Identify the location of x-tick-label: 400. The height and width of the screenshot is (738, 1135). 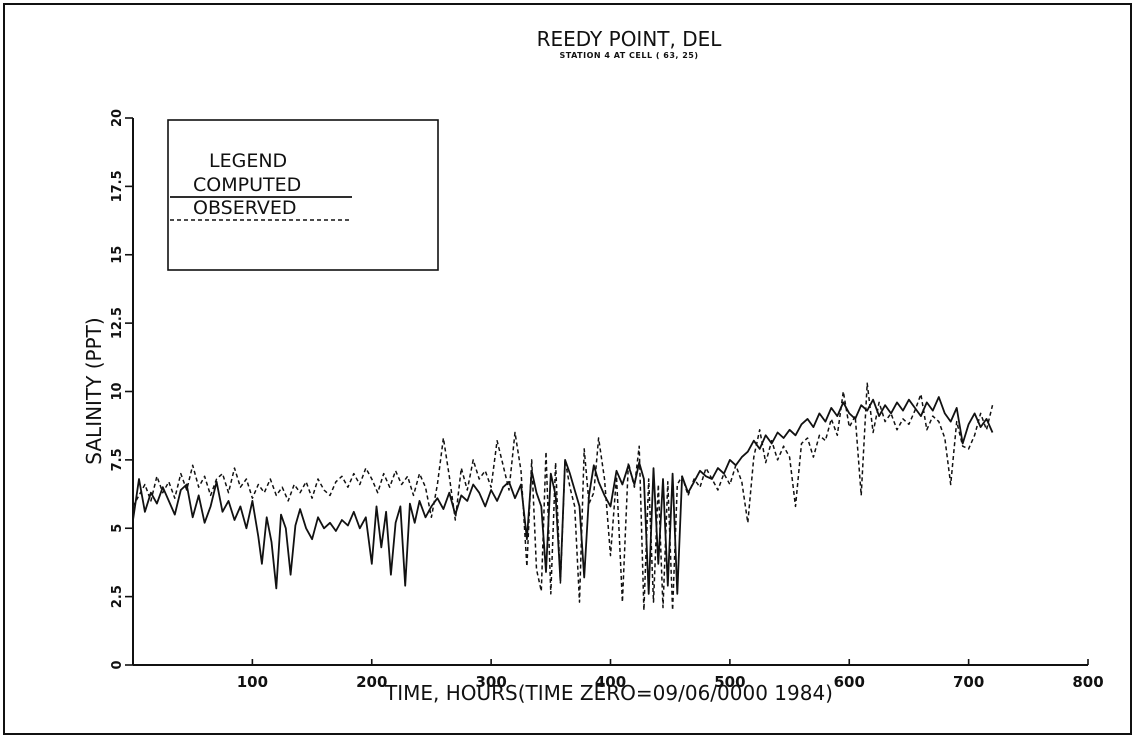
(610, 682).